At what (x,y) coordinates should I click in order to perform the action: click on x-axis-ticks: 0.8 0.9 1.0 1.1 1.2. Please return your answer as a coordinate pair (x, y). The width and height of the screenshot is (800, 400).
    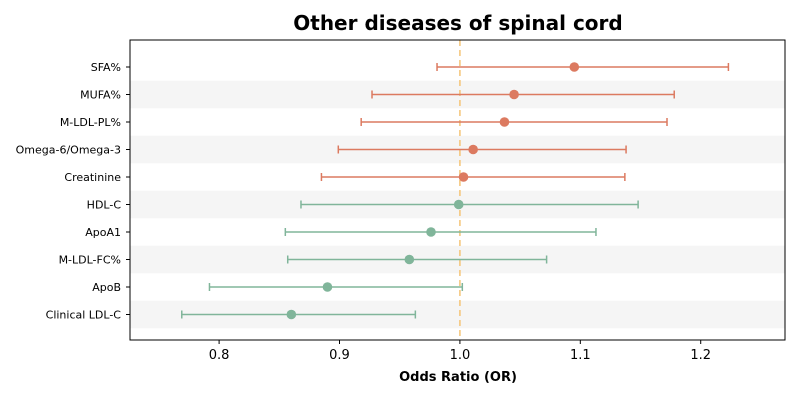
    Looking at the image, I should click on (460, 351).